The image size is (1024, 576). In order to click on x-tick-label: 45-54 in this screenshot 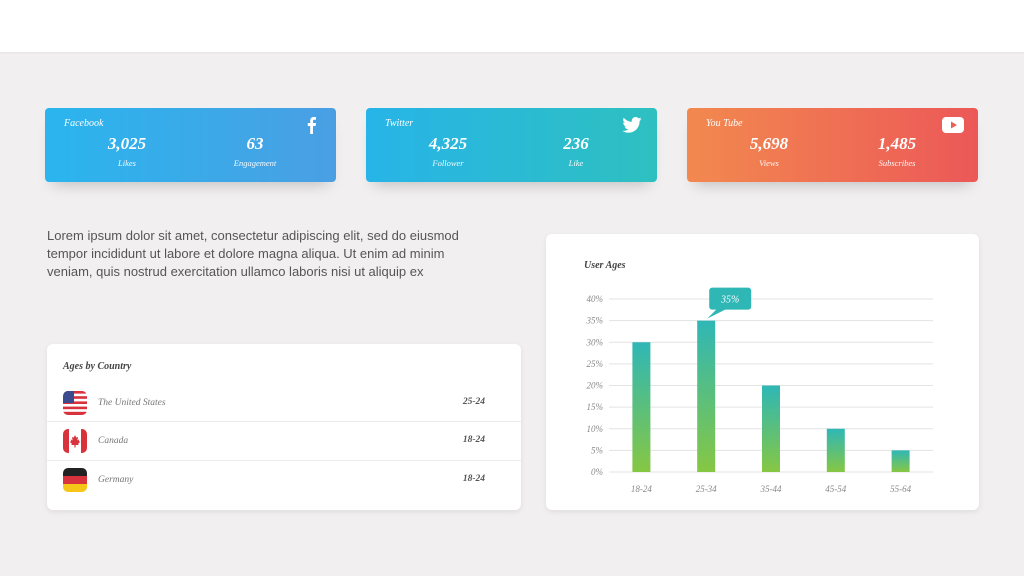, I will do `click(835, 489)`.